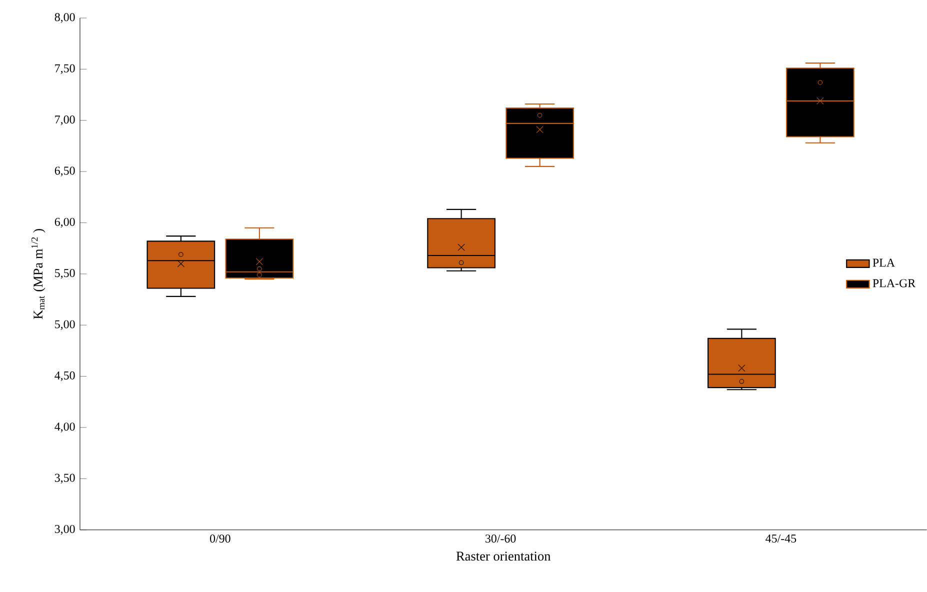  I want to click on y-tick-label: 6,00, so click(64, 223).